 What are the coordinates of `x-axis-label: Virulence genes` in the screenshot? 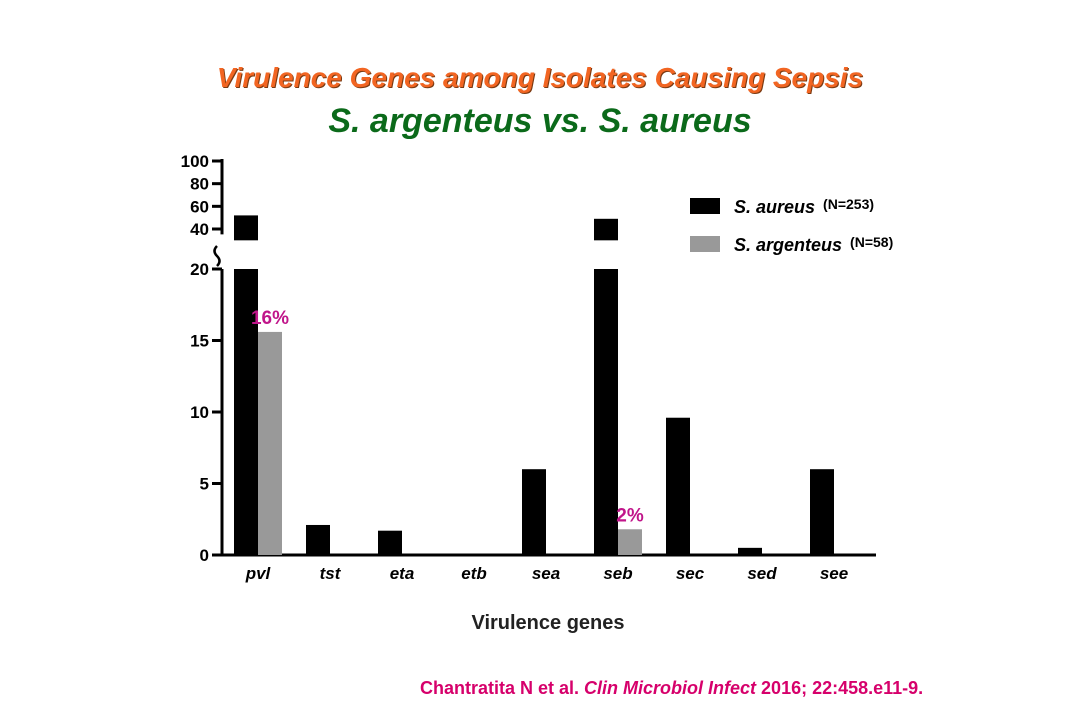 It's located at (547, 623).